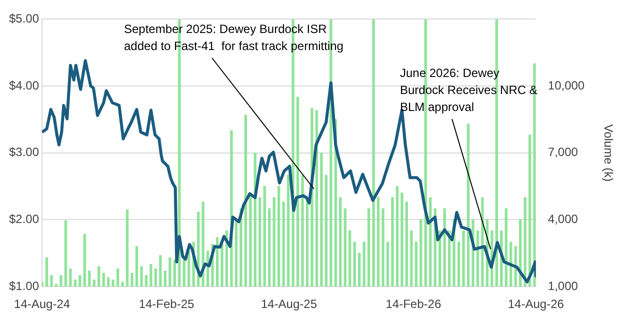 Image resolution: width=627 pixels, height=317 pixels. Describe the element at coordinates (42, 304) in the screenshot. I see `x-tick-label: 14-Aug-24` at that location.